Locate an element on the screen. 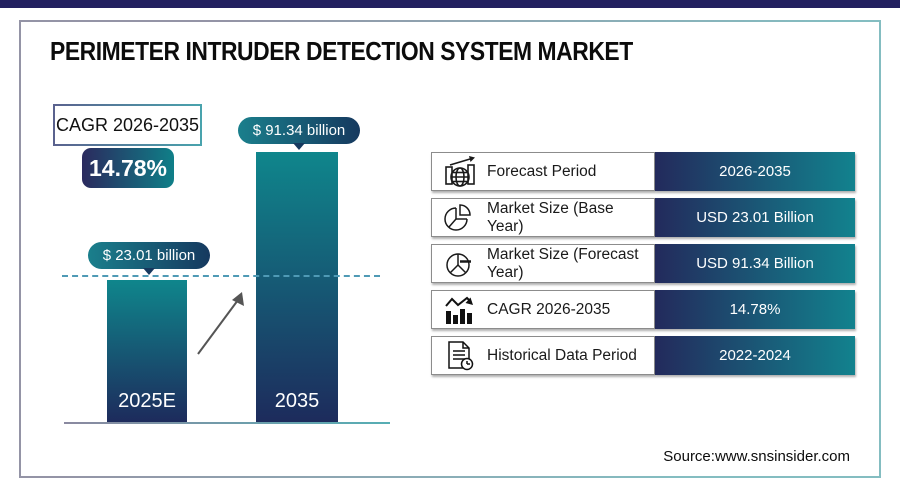 Image resolution: width=900 pixels, height=500 pixels. table-value: 2022-2024 is located at coordinates (755, 355).